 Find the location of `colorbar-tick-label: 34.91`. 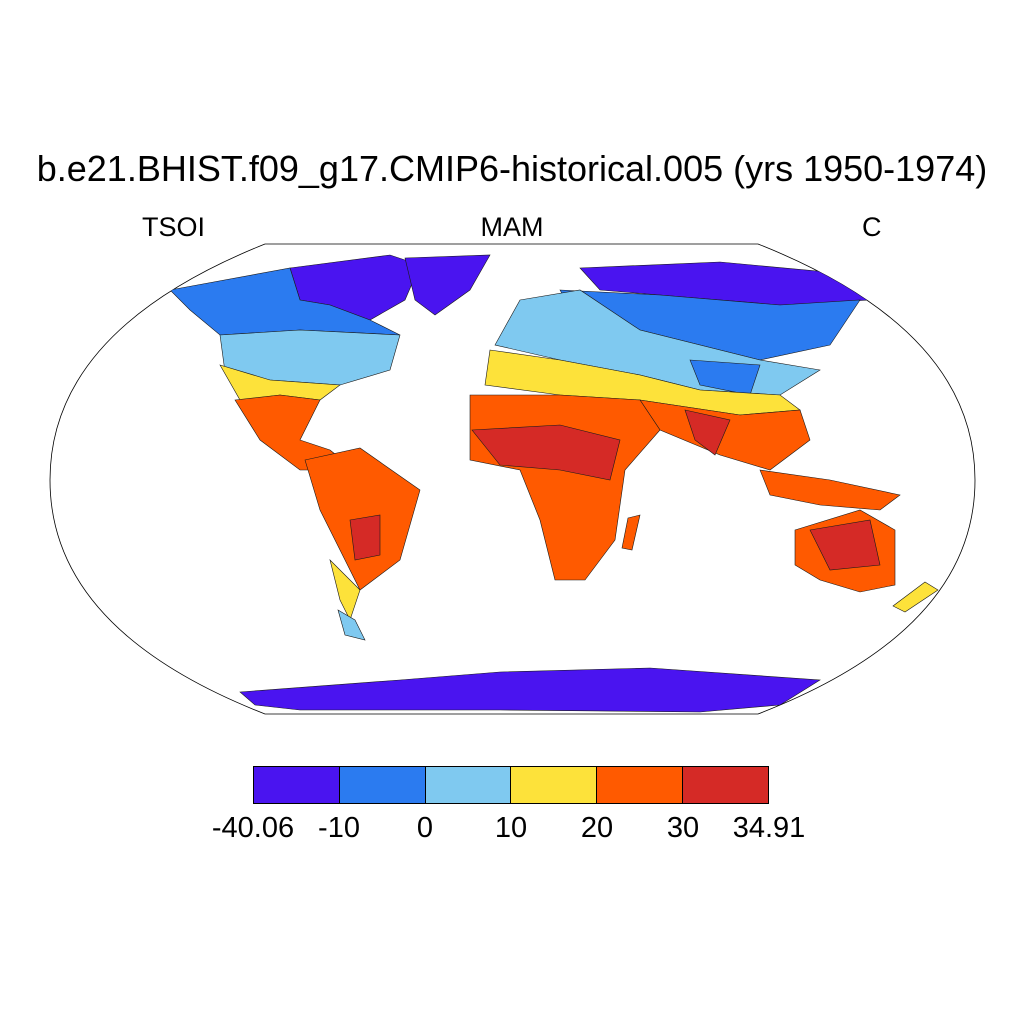

colorbar-tick-label: 34.91 is located at coordinates (769, 828).